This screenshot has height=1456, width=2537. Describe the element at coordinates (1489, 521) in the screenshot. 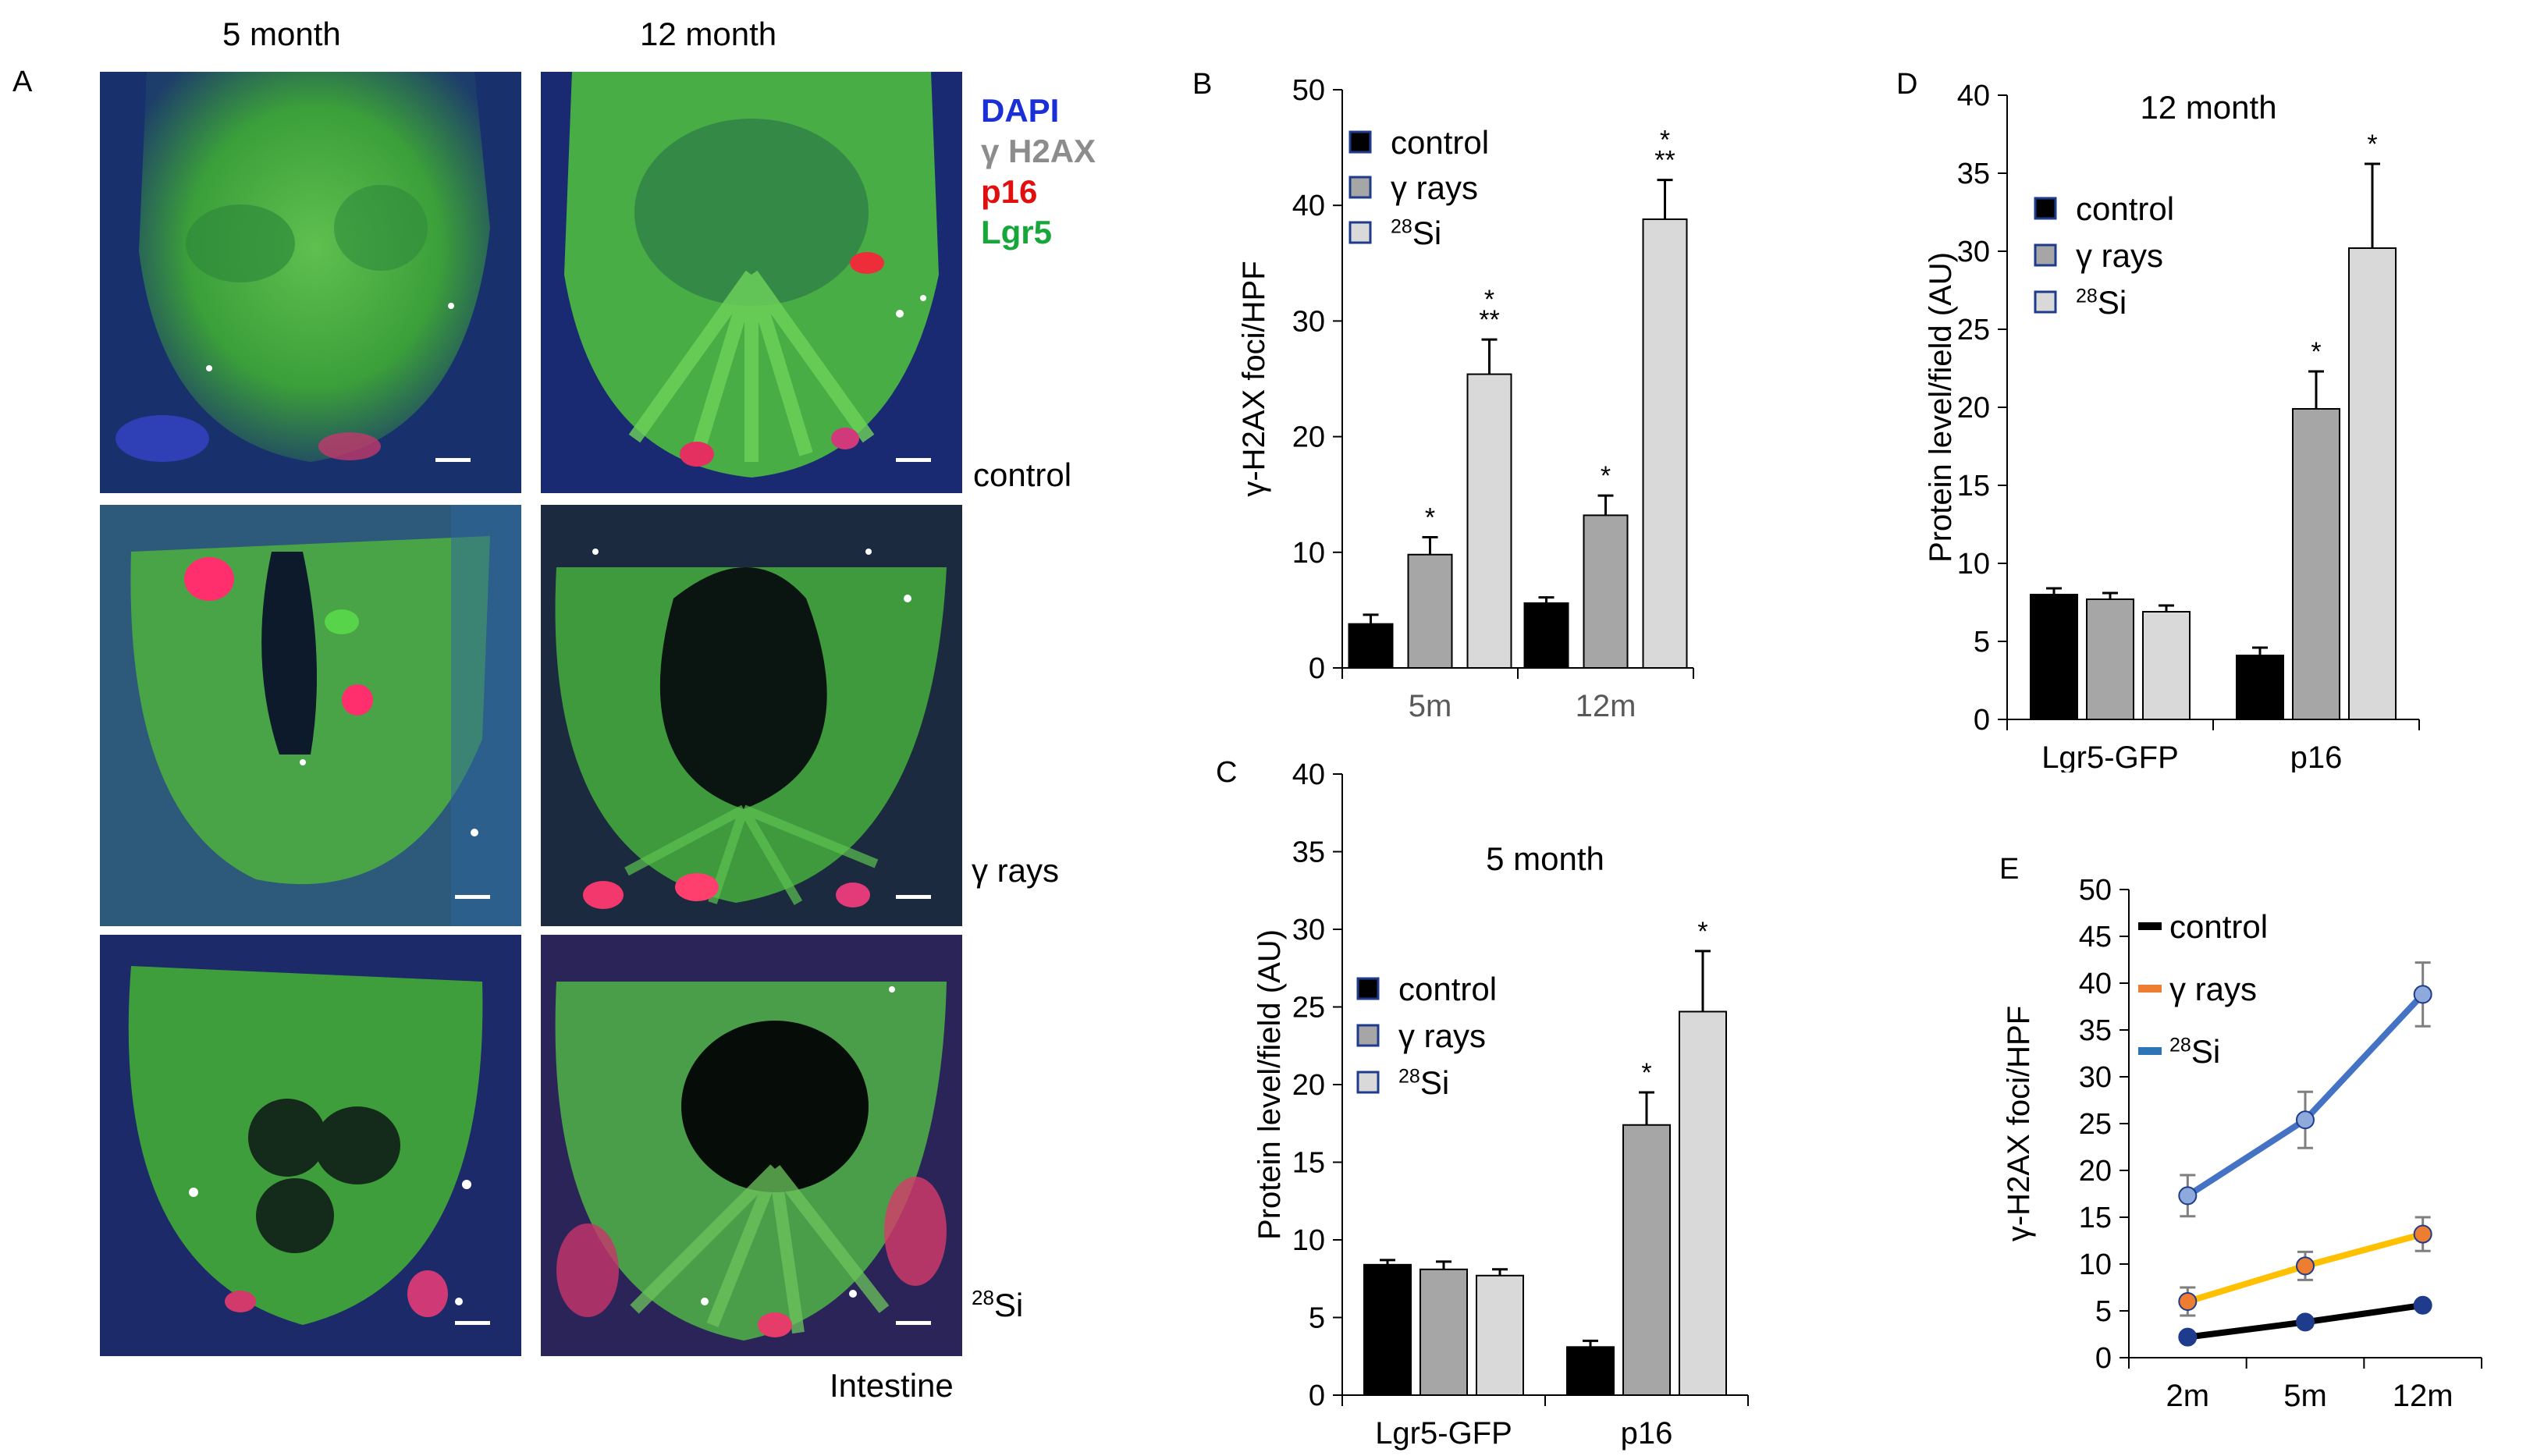

I see `bar-28si-5m` at that location.